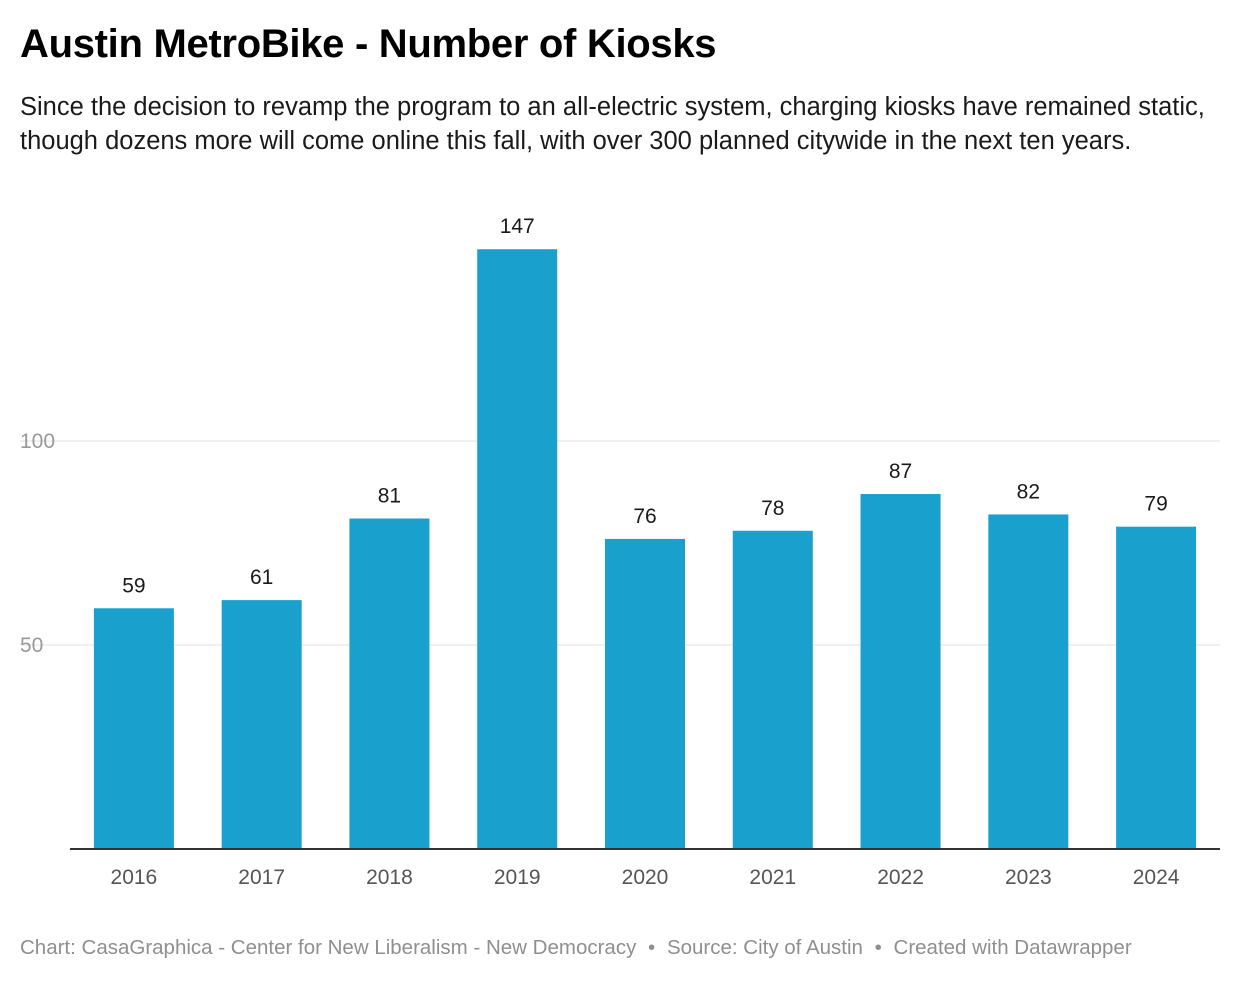 This screenshot has height=982, width=1240. What do you see at coordinates (644, 516) in the screenshot?
I see `data-label: 76` at bounding box center [644, 516].